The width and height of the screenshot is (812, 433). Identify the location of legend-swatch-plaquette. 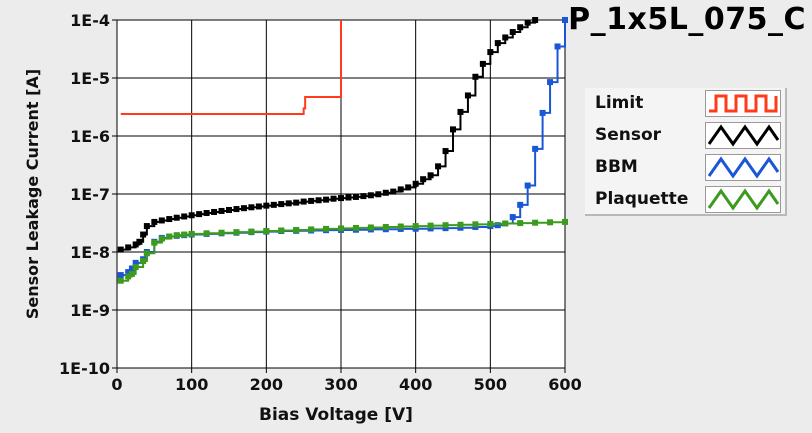
(743, 199).